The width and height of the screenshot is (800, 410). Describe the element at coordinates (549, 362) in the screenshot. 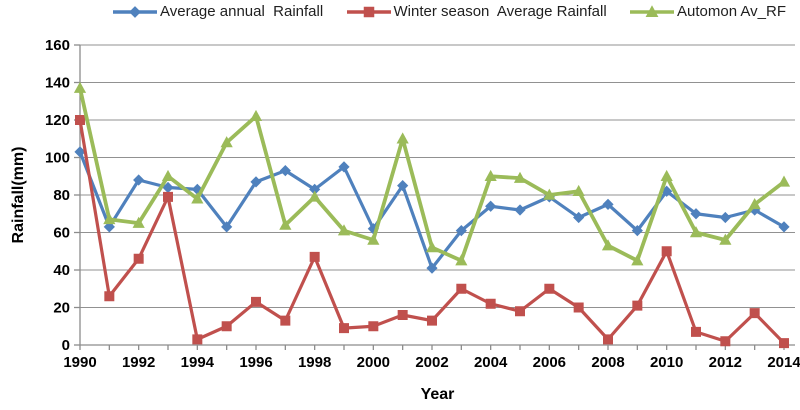

I see `svg-text: 2006` at that location.